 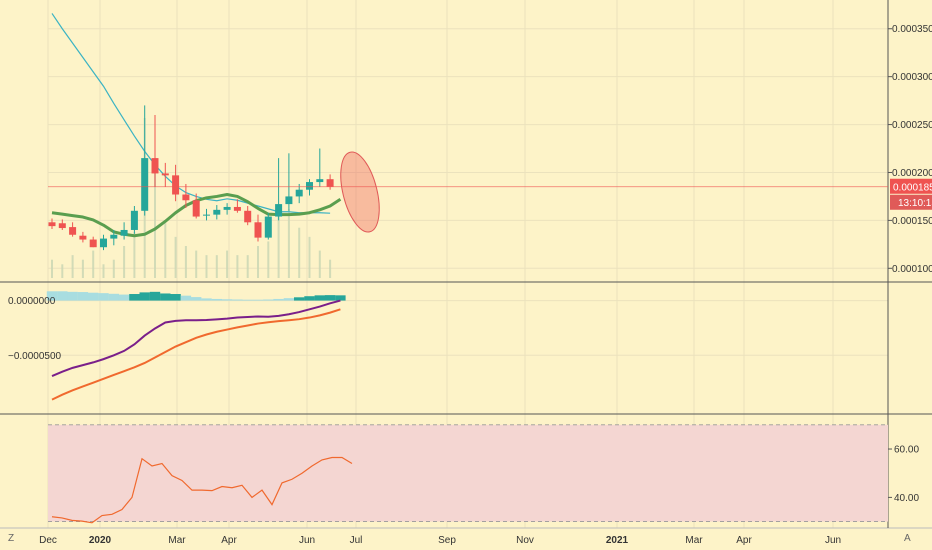 What do you see at coordinates (617, 540) in the screenshot?
I see `time-axis-label: 2021` at bounding box center [617, 540].